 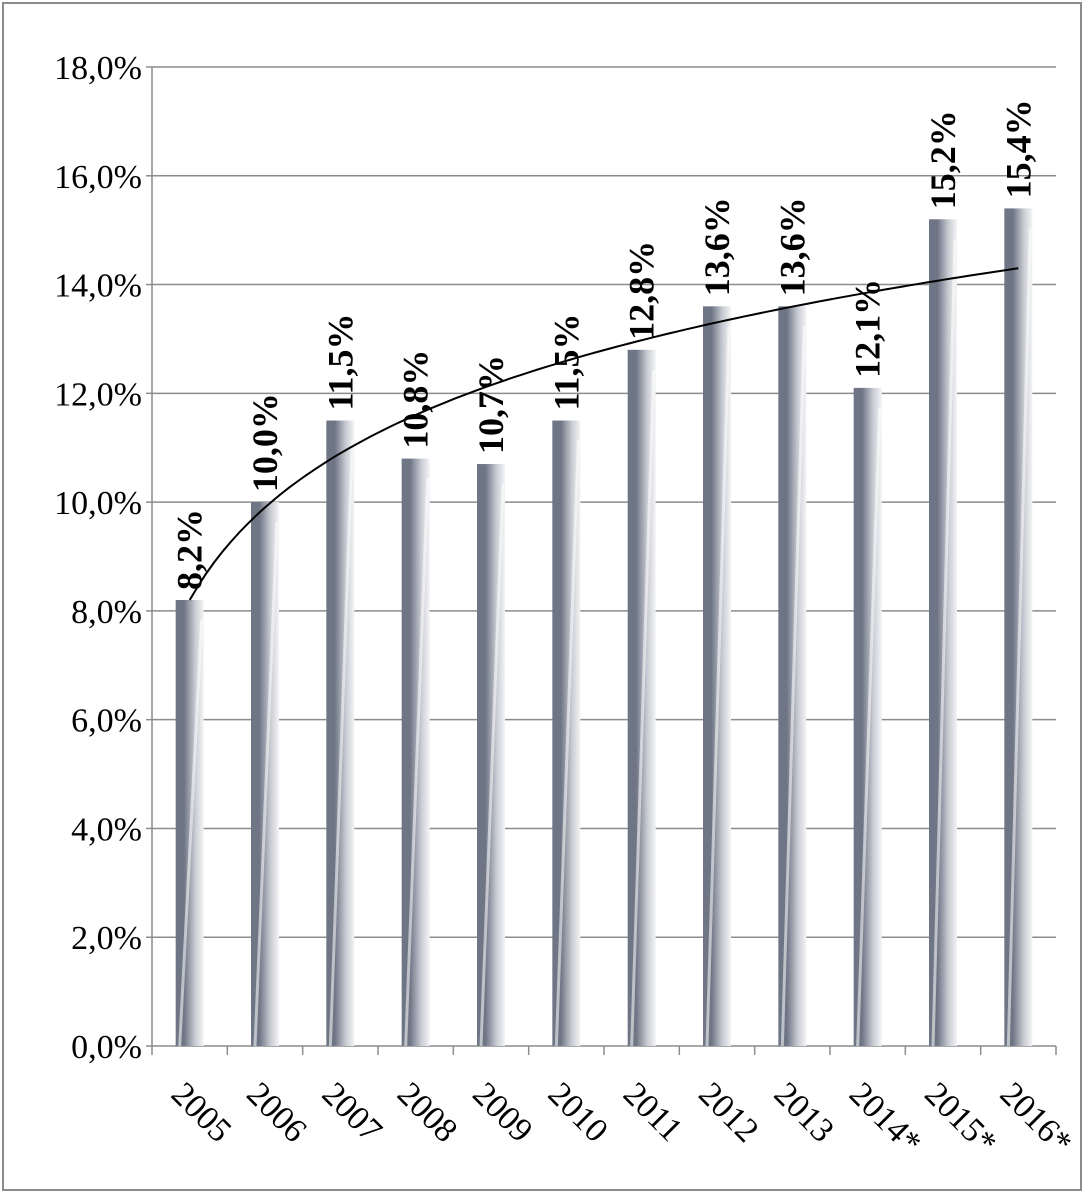 I want to click on x-tick-label: 2014*, so click(x=885, y=1118).